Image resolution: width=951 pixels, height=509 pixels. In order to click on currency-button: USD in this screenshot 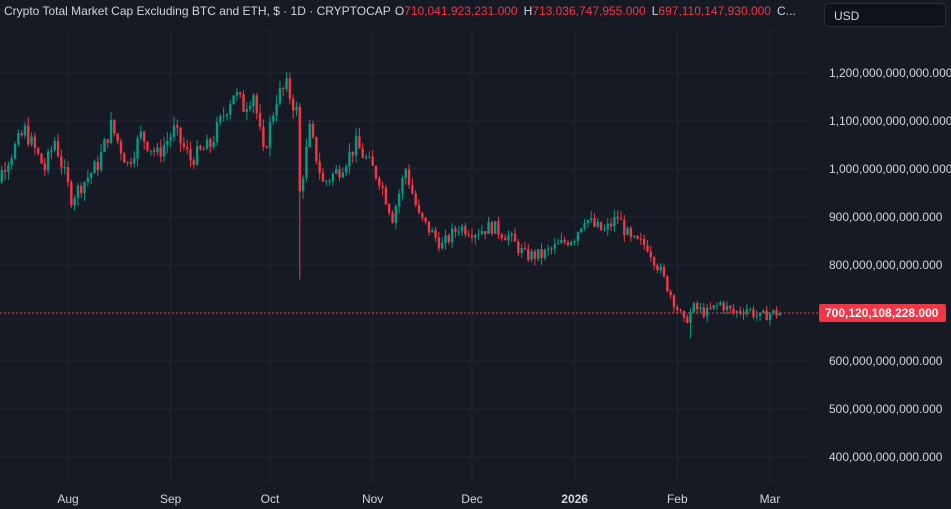, I will do `click(885, 15)`.